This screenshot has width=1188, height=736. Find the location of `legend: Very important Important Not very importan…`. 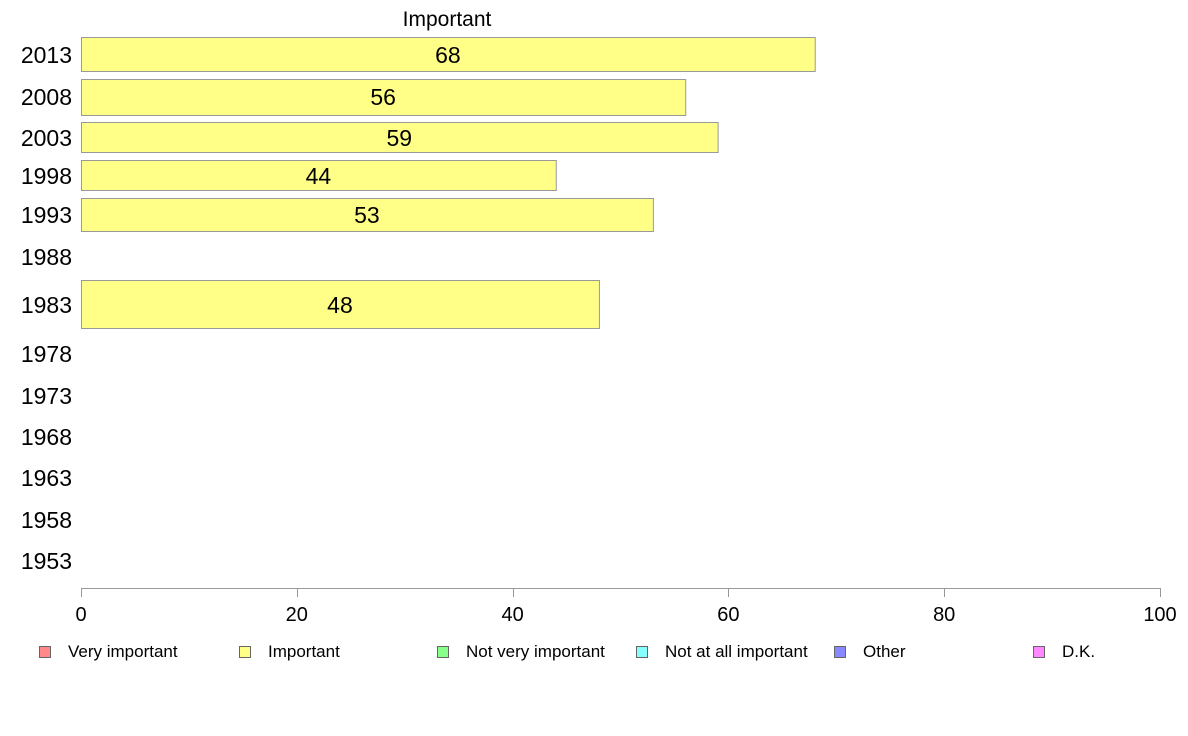

legend: Very important Important Not very importan… is located at coordinates (594, 652).